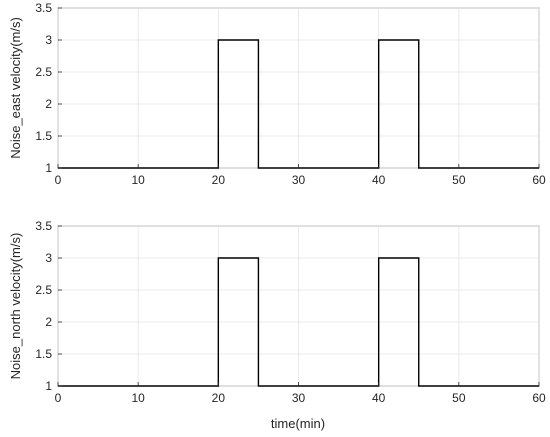 The image size is (550, 437). Describe the element at coordinates (15, 88) in the screenshot. I see `y-axis-label: Noise_east velocity(m/s)` at that location.